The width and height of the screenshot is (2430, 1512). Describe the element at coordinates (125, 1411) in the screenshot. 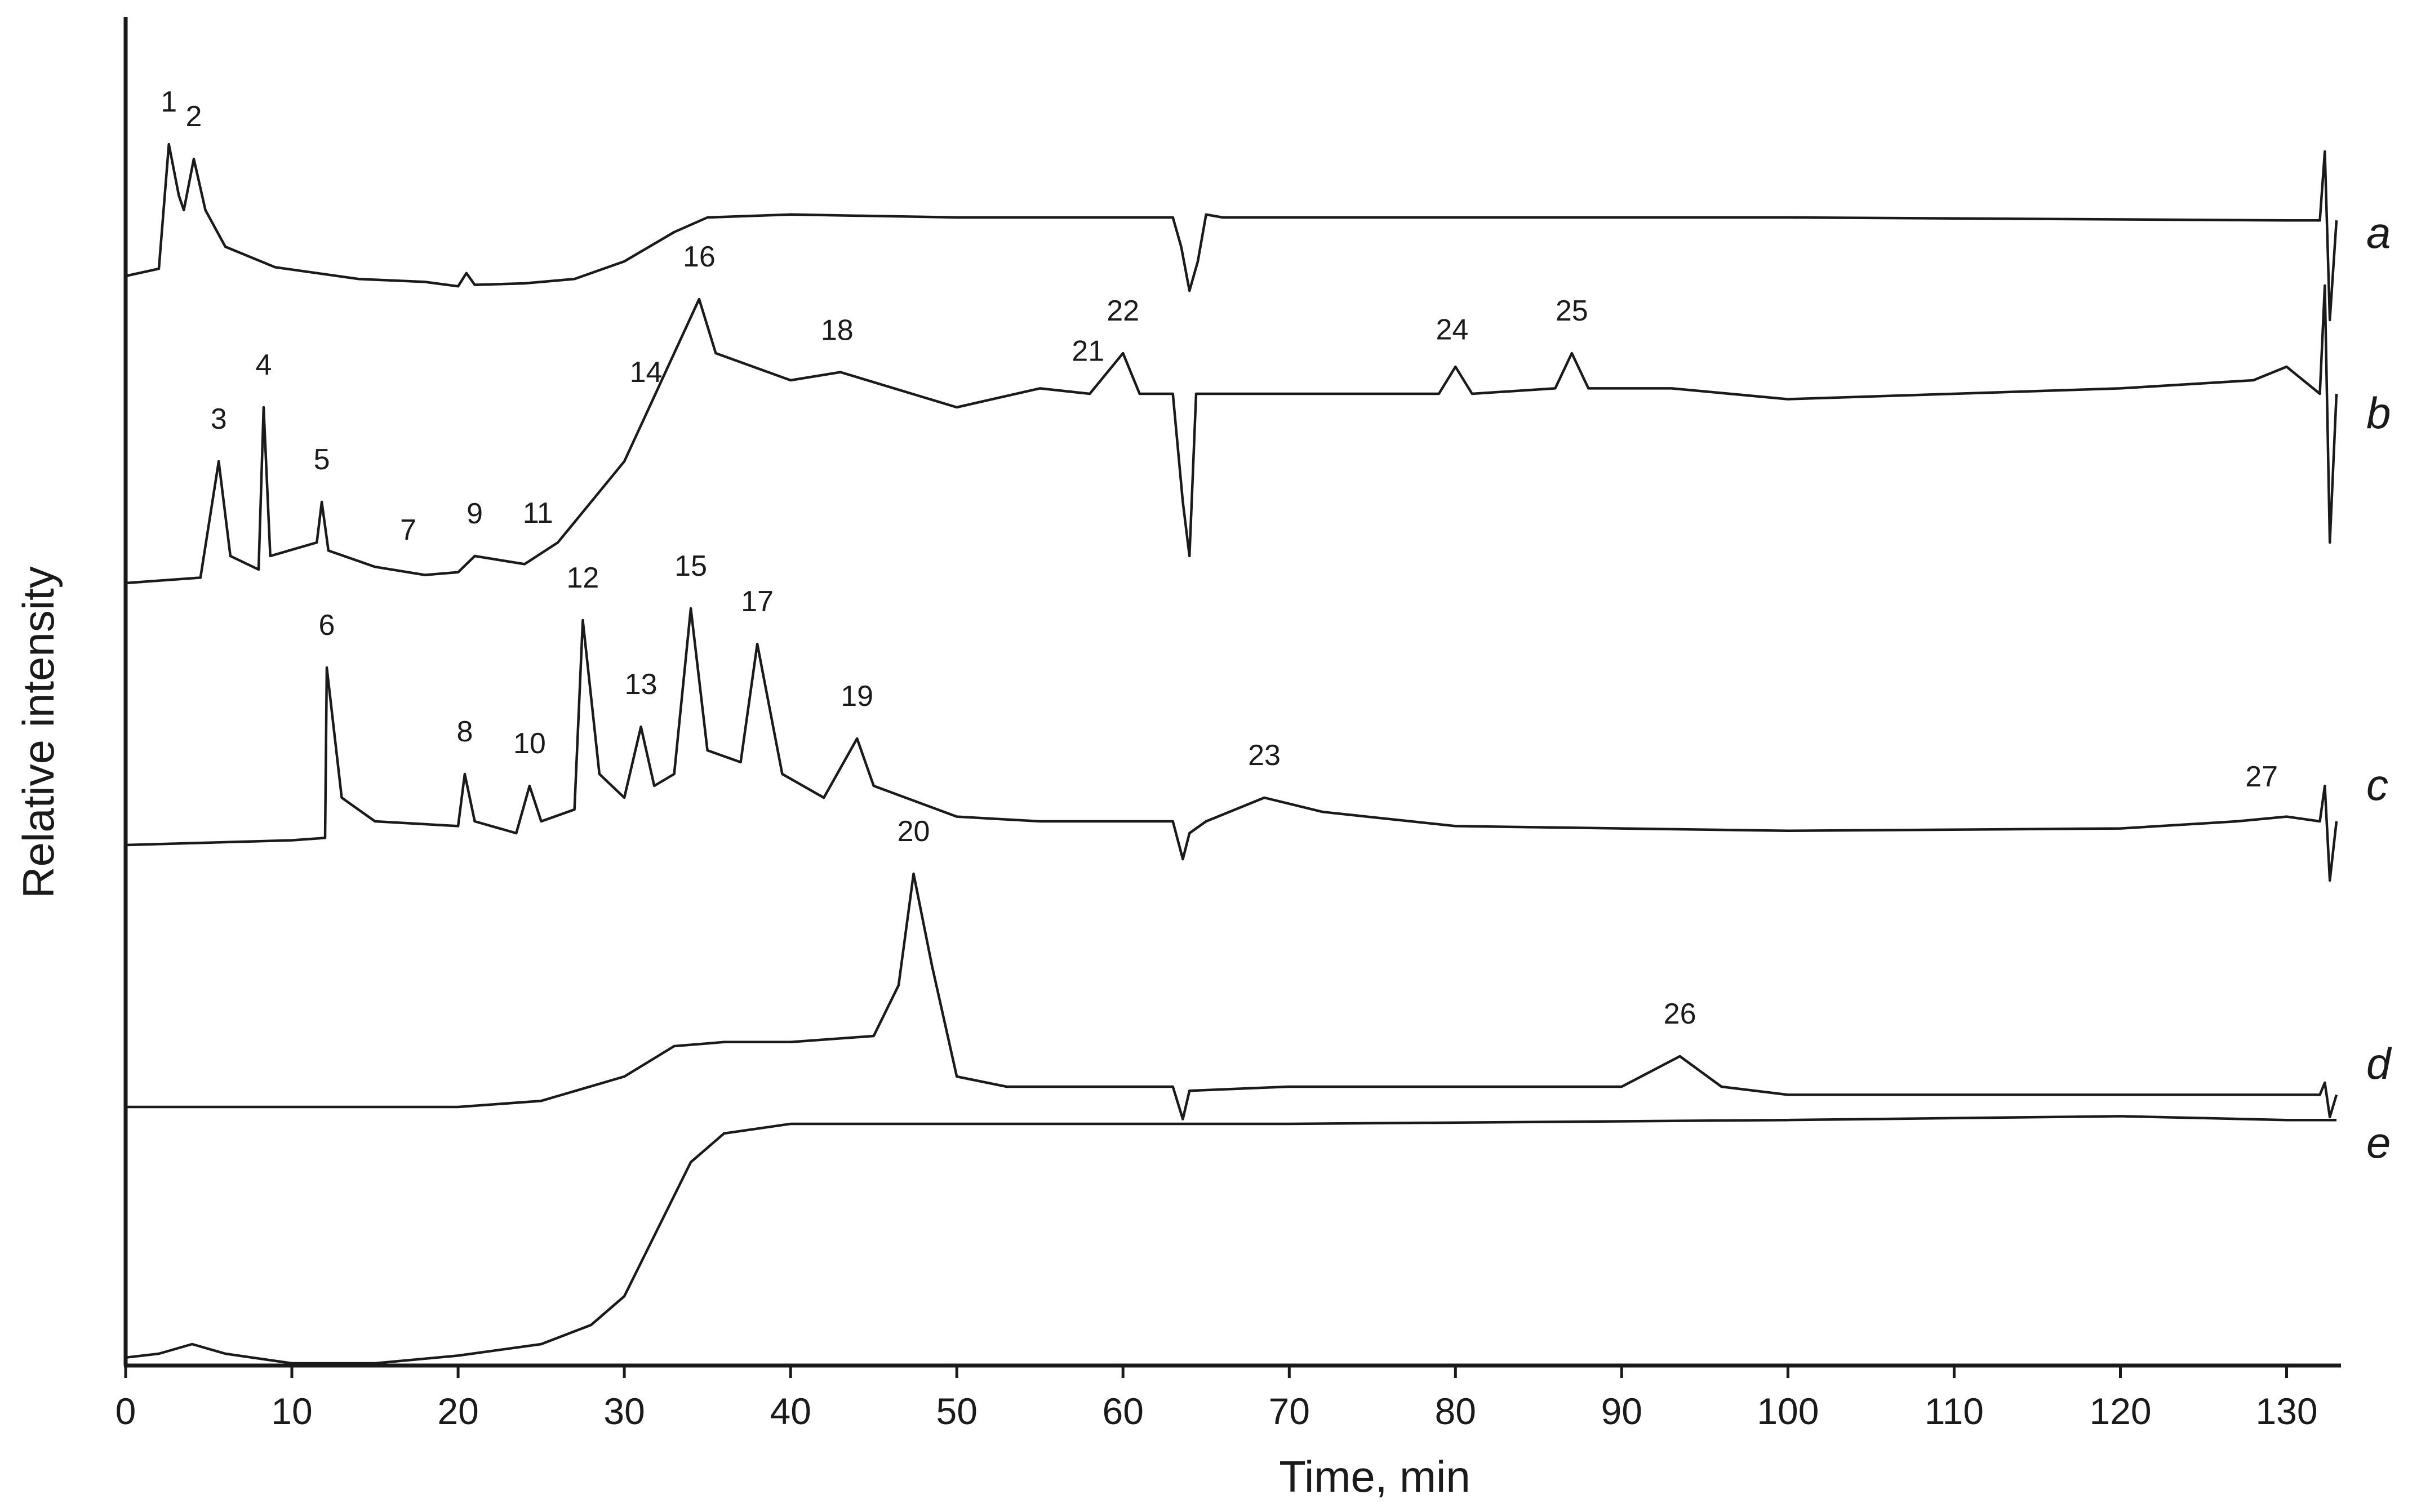

I see `x-tick-label: 0` at that location.